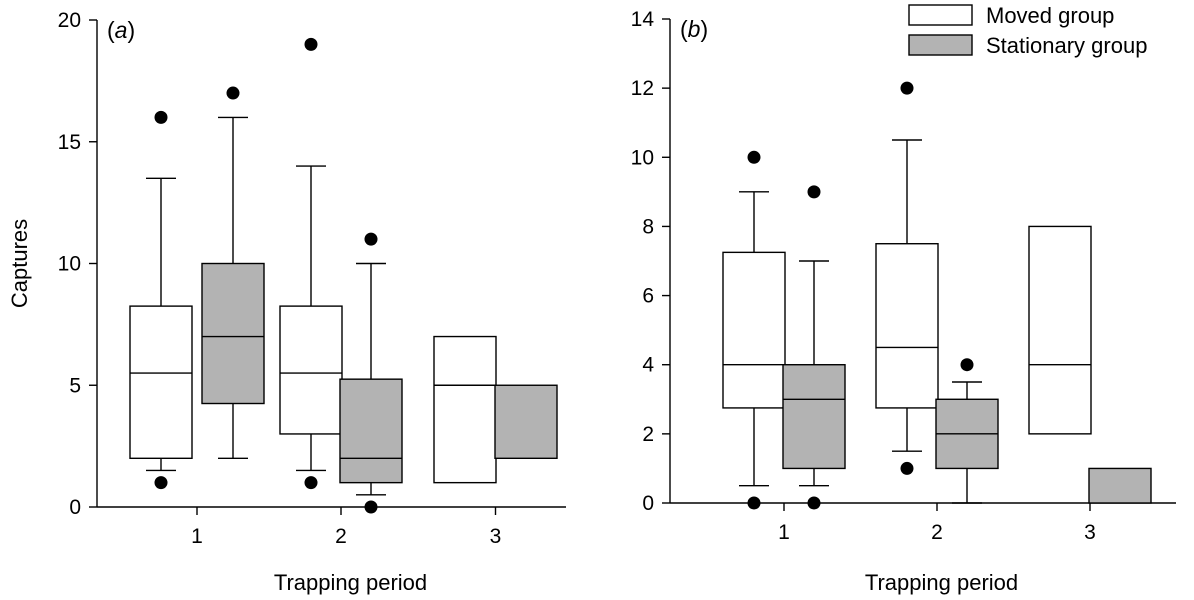 This screenshot has height=600, width=1194. I want to click on y-tick-label: 15, so click(69, 142).